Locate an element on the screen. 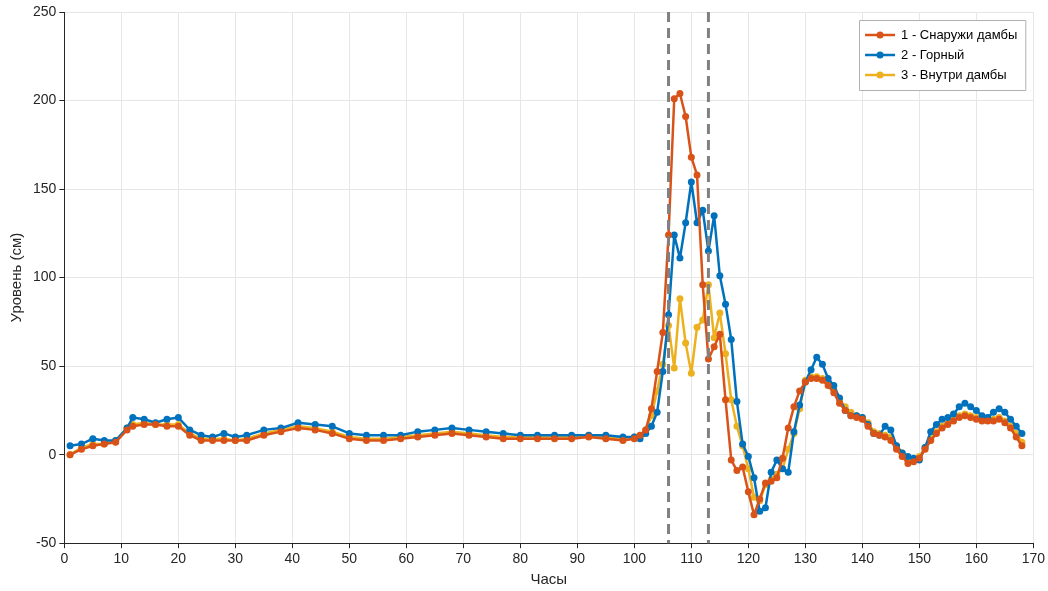  y-axis-title: Уровень (см) is located at coordinates (16, 277).